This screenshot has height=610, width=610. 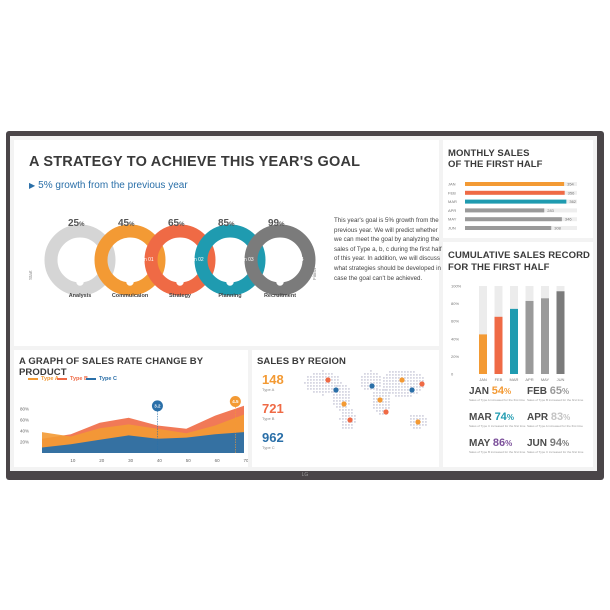 I want to click on legend-item-2: Type B, so click(x=72, y=379).